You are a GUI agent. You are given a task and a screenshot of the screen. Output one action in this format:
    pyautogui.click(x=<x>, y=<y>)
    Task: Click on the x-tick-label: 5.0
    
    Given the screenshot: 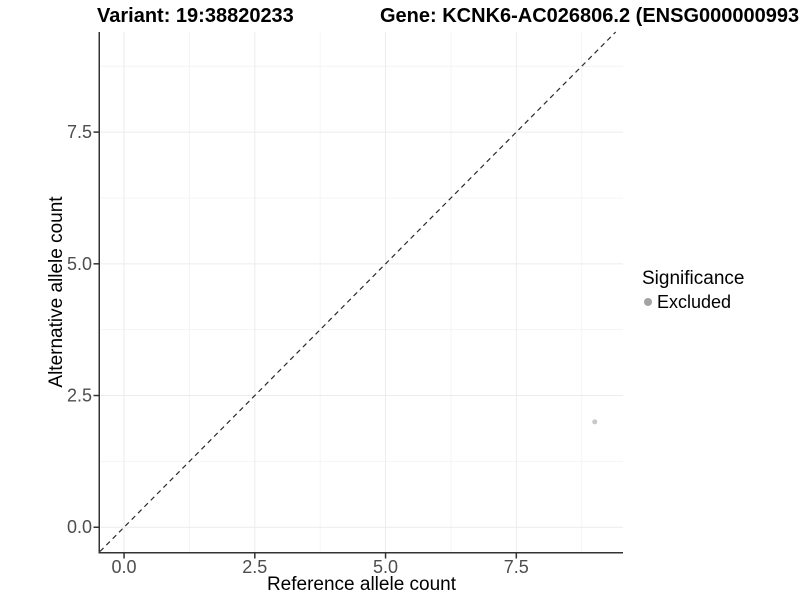 What is the action you would take?
    pyautogui.click(x=385, y=567)
    